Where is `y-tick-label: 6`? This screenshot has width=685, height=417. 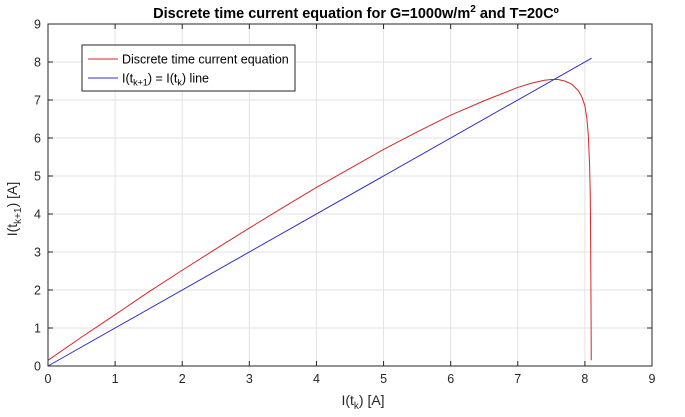 y-tick-label: 6 is located at coordinates (37, 139).